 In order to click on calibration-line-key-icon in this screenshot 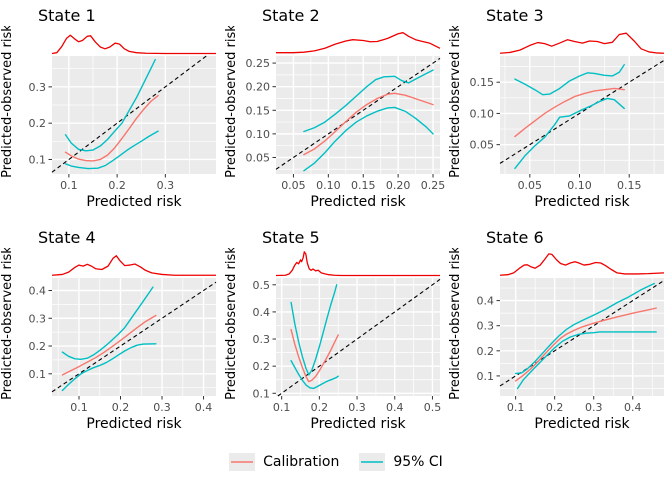, I will do `click(242, 462)`.